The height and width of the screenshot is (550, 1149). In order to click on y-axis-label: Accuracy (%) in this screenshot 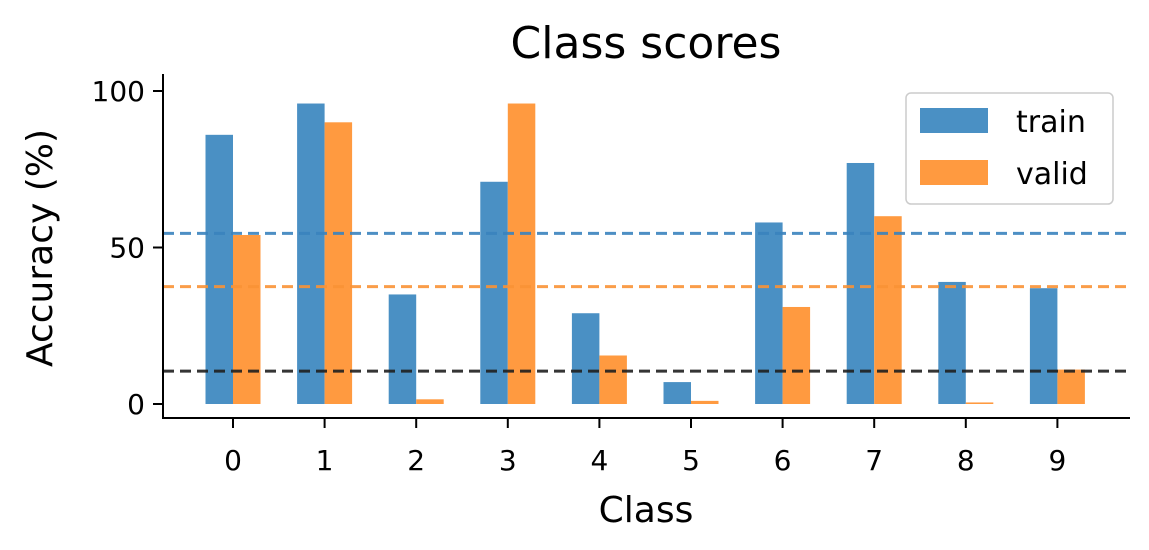, I will do `click(40, 248)`.